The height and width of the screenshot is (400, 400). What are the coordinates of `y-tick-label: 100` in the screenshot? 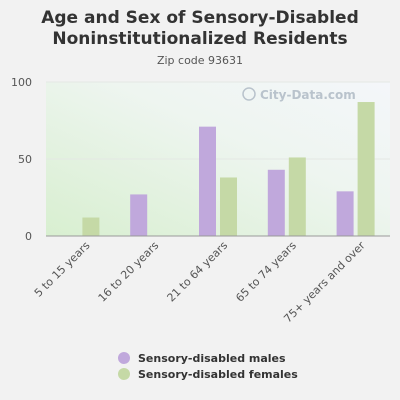 It's located at (21, 82).